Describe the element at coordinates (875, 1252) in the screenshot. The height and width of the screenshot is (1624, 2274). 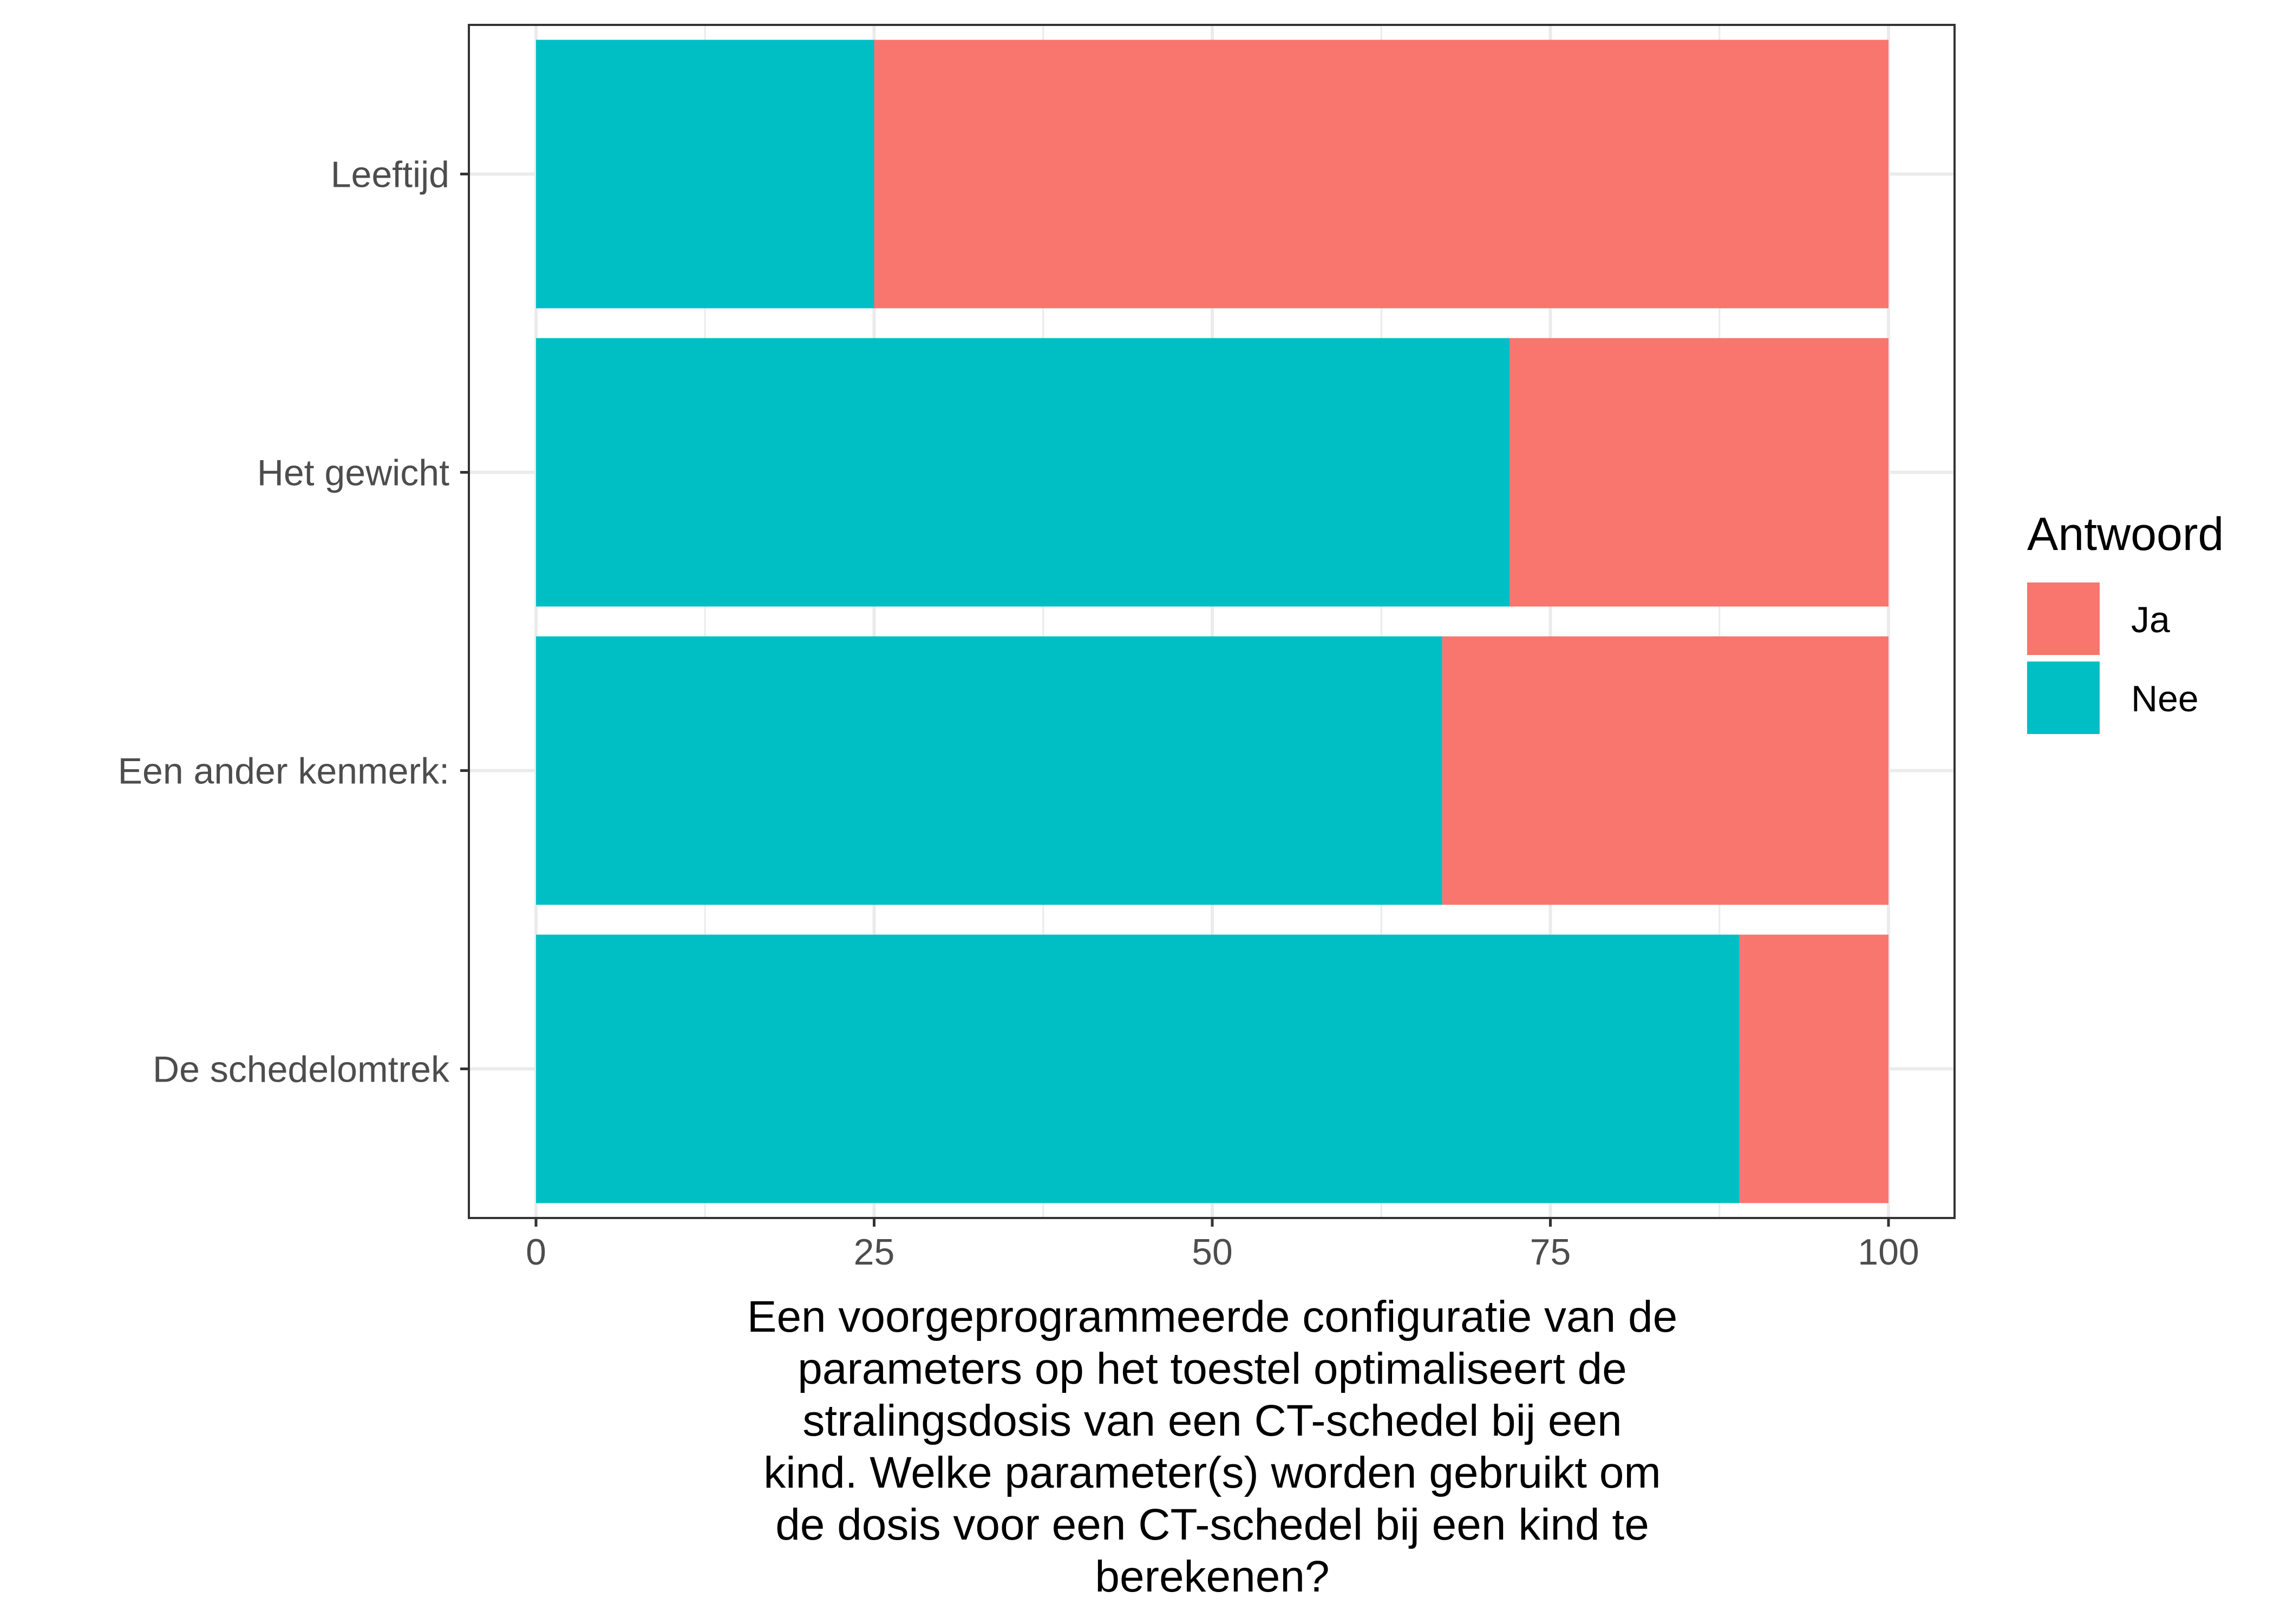
I see `x-tick-label: 25` at that location.